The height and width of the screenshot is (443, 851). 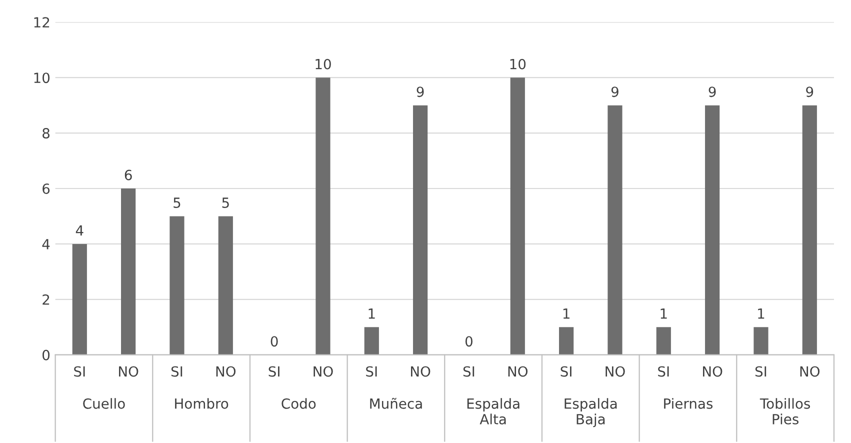 What do you see at coordinates (46, 133) in the screenshot?
I see `y-tick-label: 8` at bounding box center [46, 133].